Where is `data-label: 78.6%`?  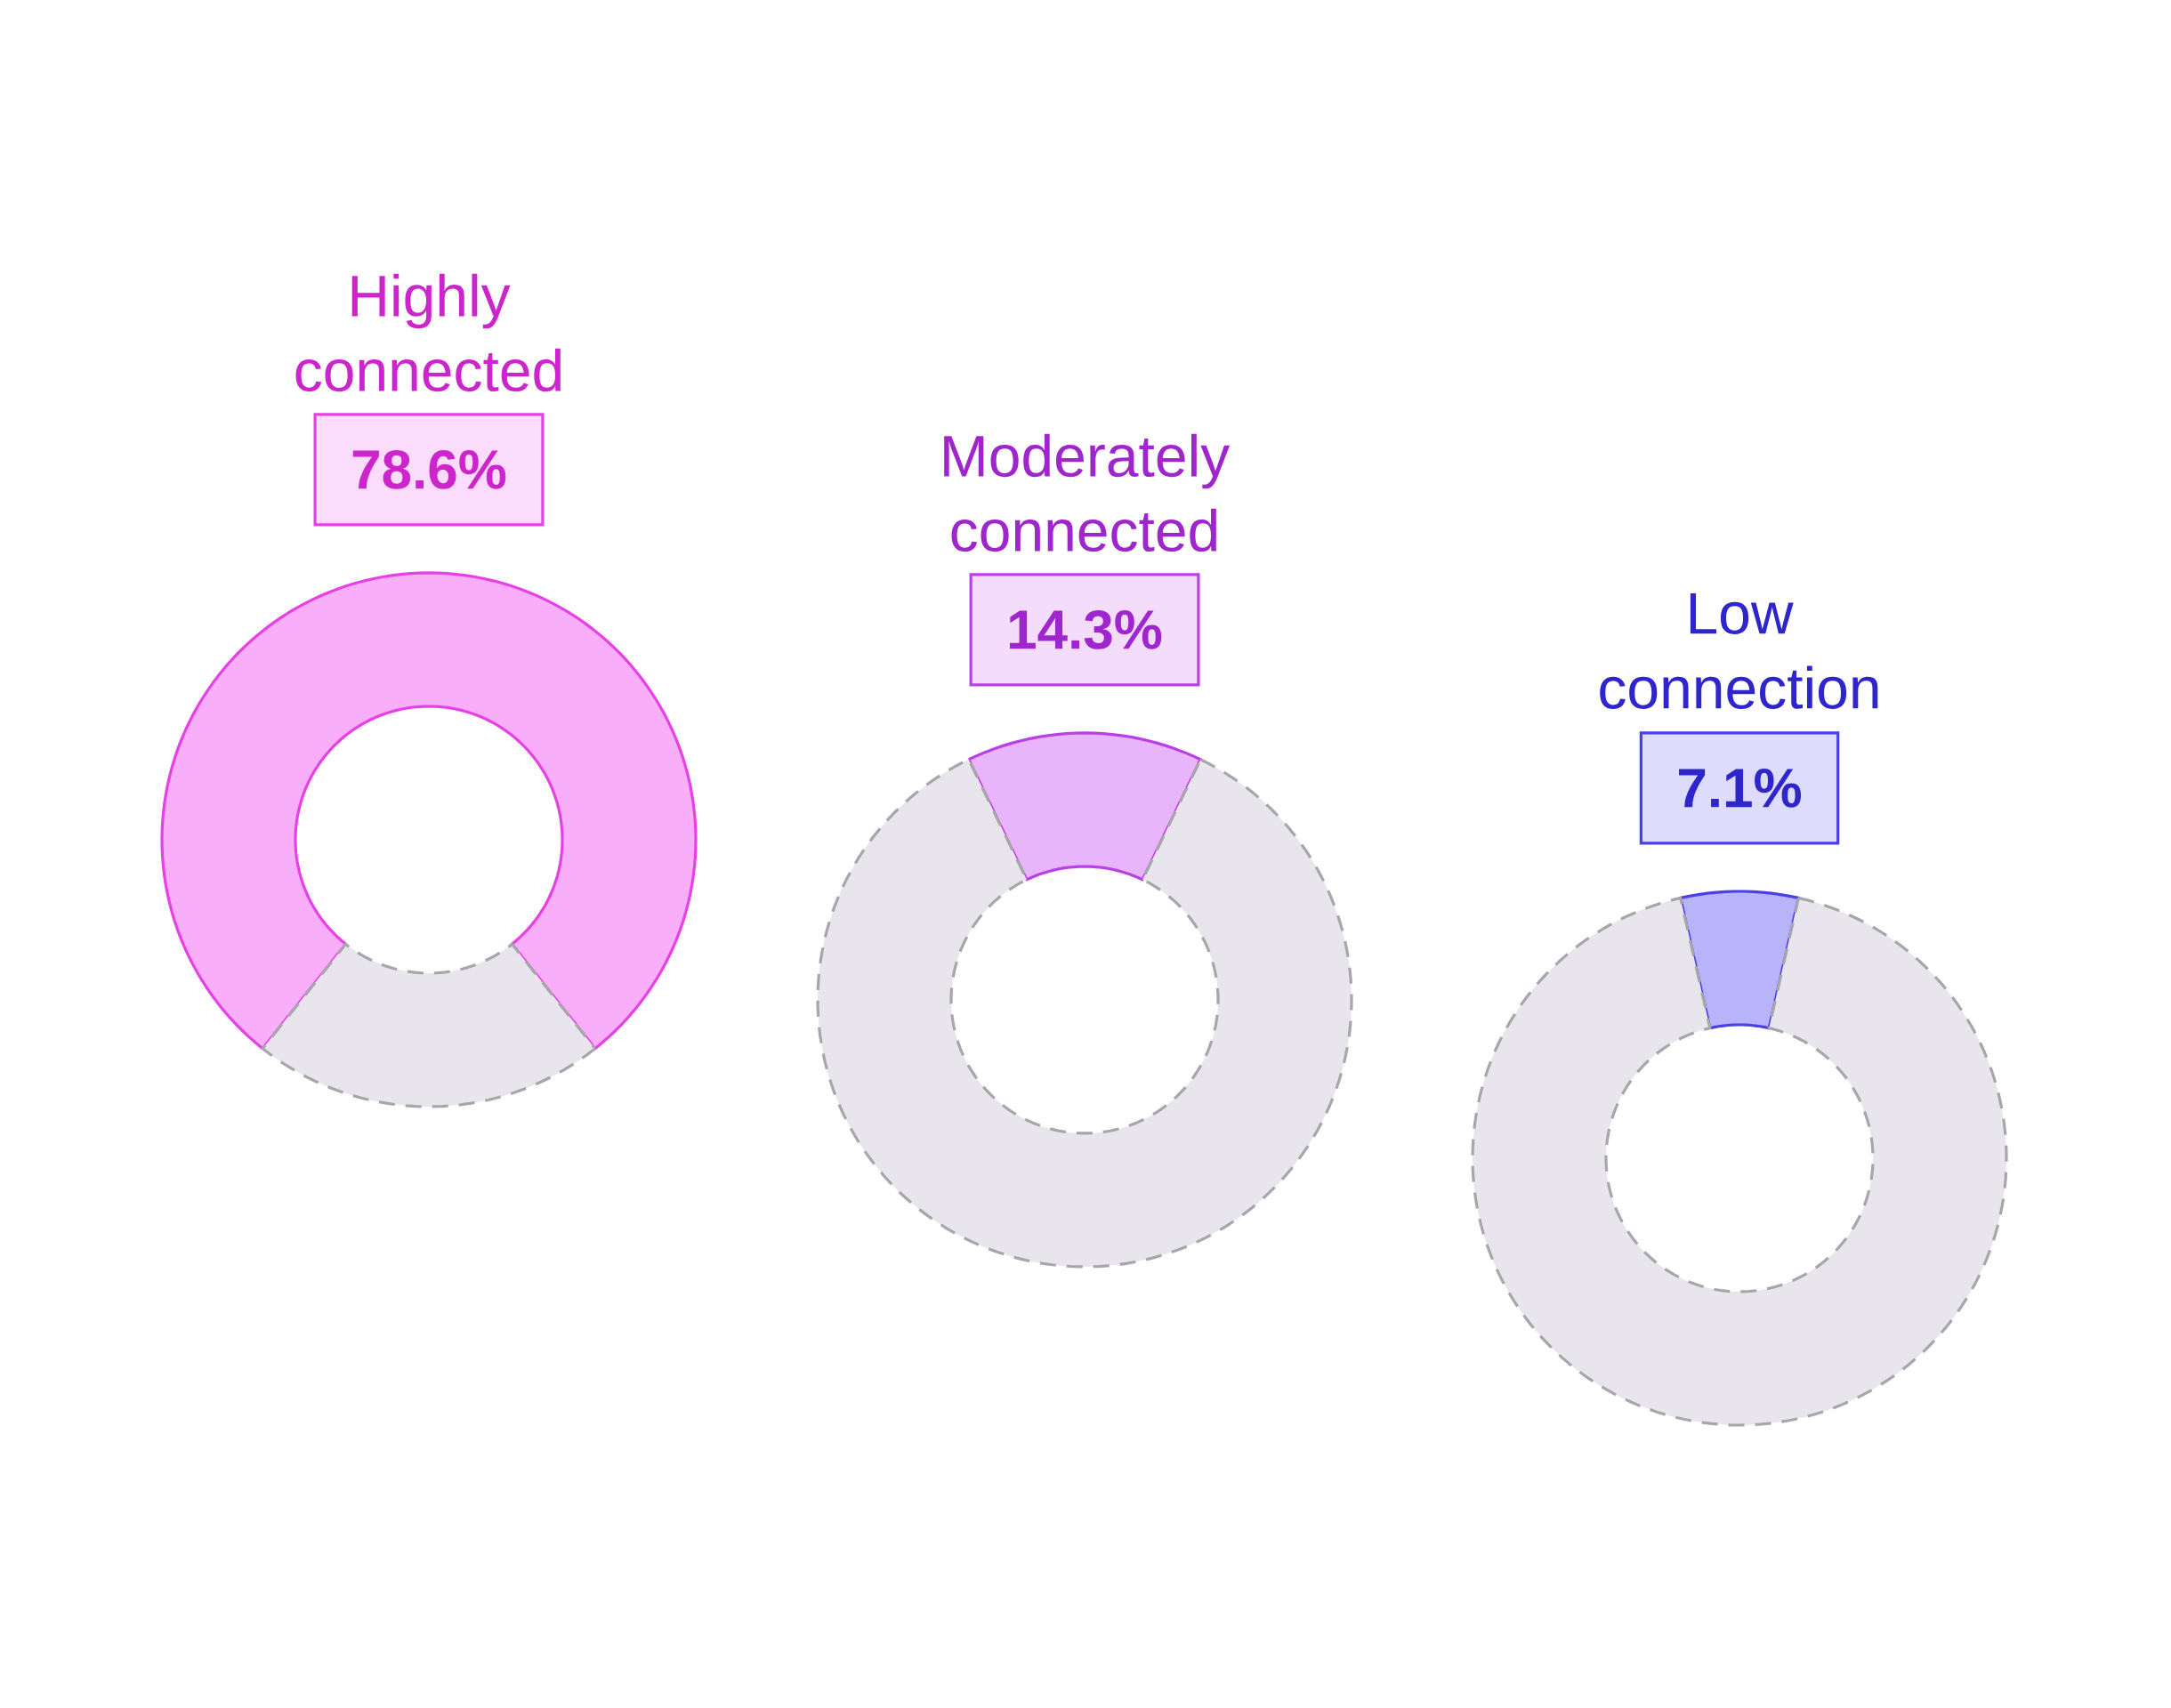
data-label: 78.6% is located at coordinates (429, 469).